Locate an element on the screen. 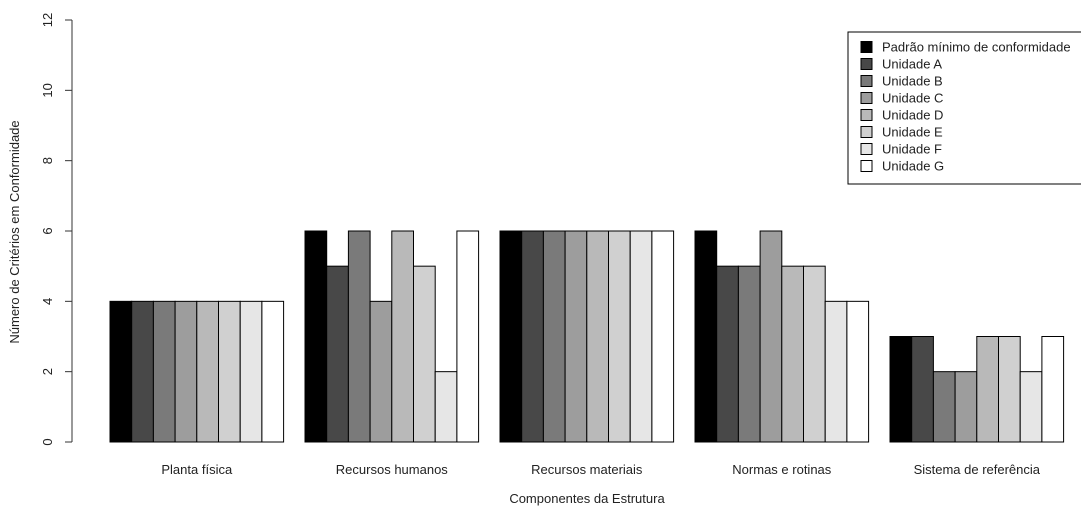  y-tick-label: 10 is located at coordinates (47, 90).